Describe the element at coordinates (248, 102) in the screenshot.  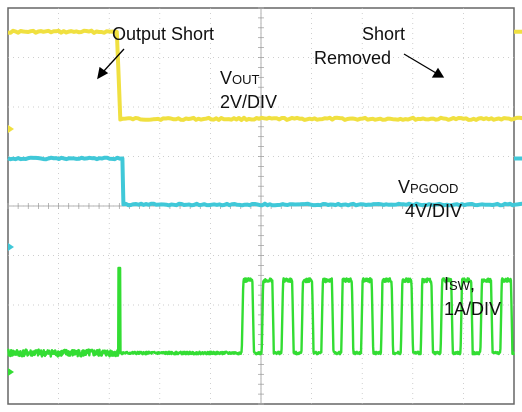
I see `vout-scale: 2V/DIV` at that location.